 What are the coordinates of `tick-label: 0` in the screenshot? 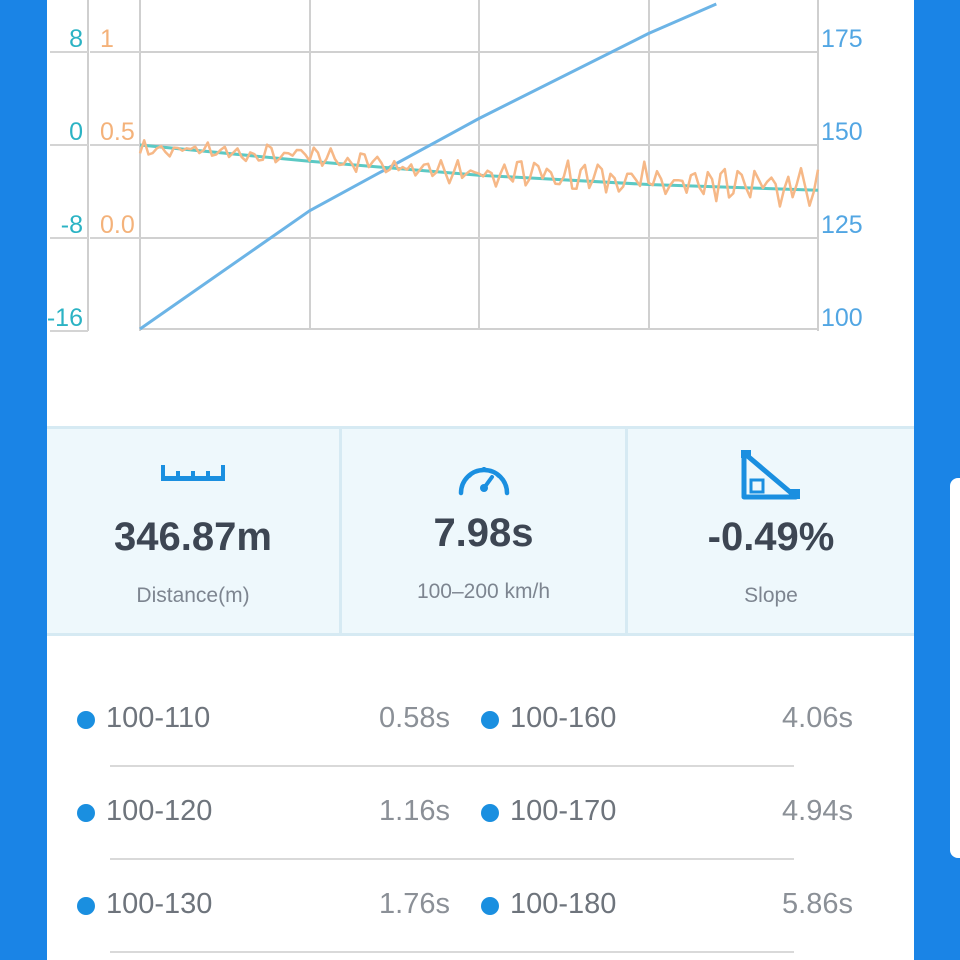 It's located at (76, 132).